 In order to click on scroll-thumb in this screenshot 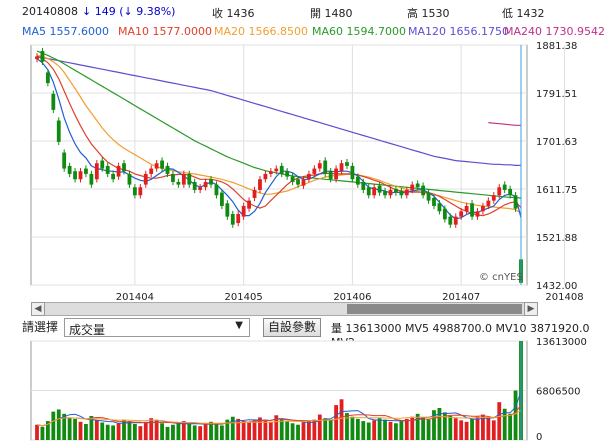, I will do `click(434, 309)`.